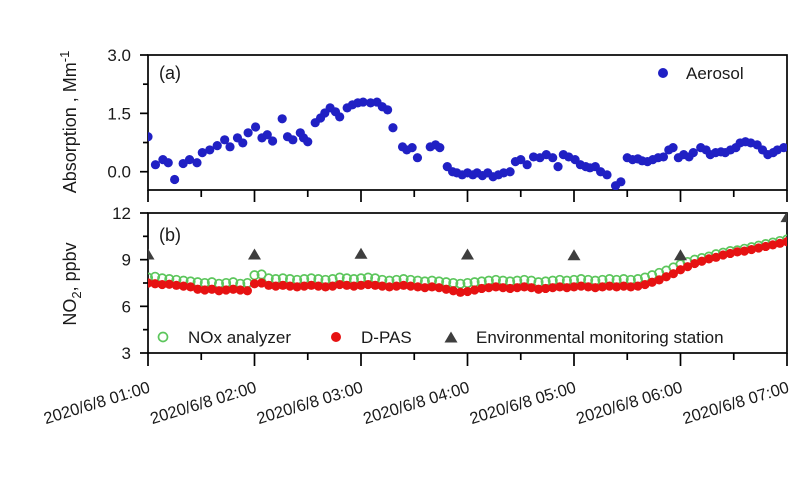  What do you see at coordinates (310, 403) in the screenshot?
I see `x-tick-label: 2020/6/8 03:00` at bounding box center [310, 403].